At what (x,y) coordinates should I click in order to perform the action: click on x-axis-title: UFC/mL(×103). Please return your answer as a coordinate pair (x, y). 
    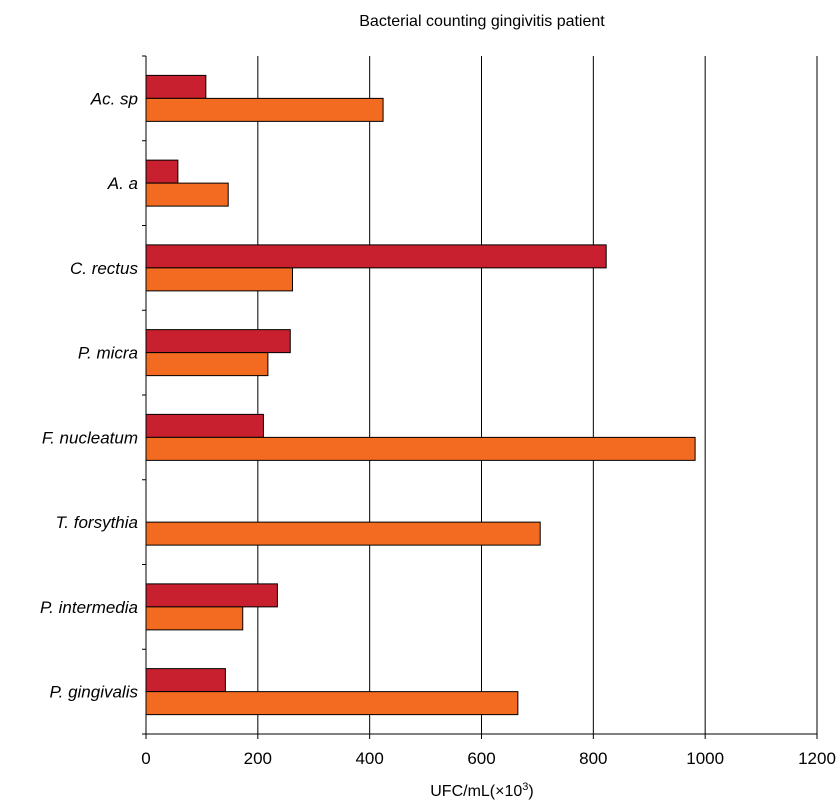
    Looking at the image, I should click on (481, 790).